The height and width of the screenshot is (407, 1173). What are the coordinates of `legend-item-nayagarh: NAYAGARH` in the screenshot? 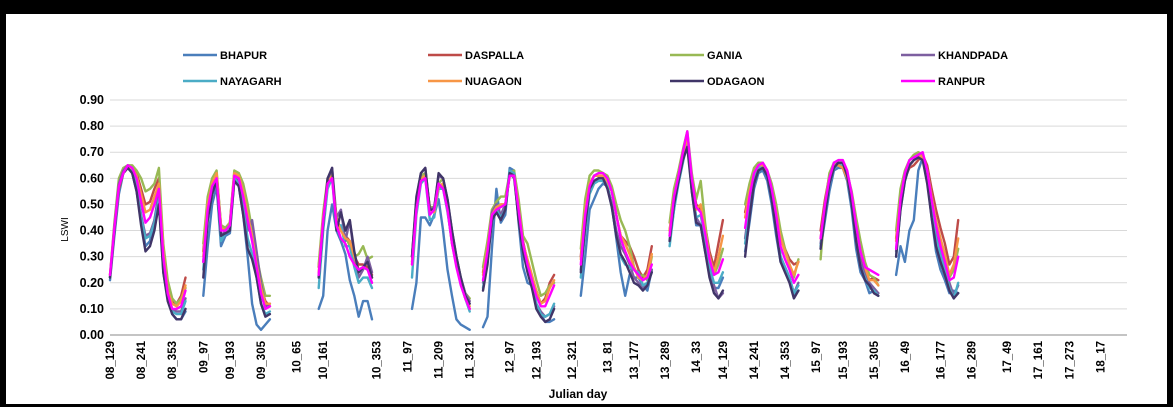 It's located at (232, 82).